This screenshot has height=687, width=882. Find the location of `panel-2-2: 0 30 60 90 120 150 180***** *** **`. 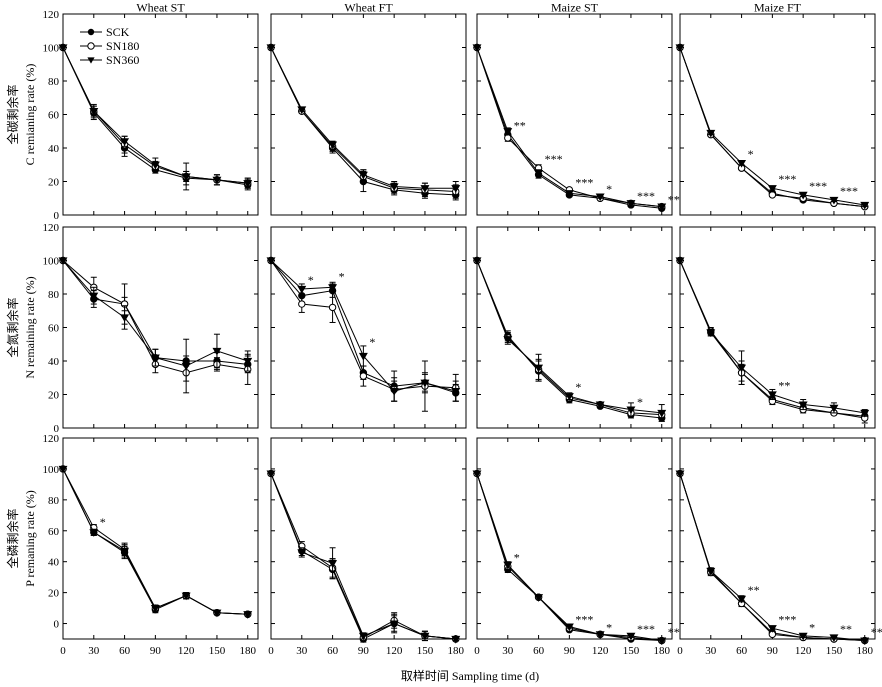

panel-2-2: 0 30 60 90 120 150 180***** *** ** is located at coordinates (576, 547).